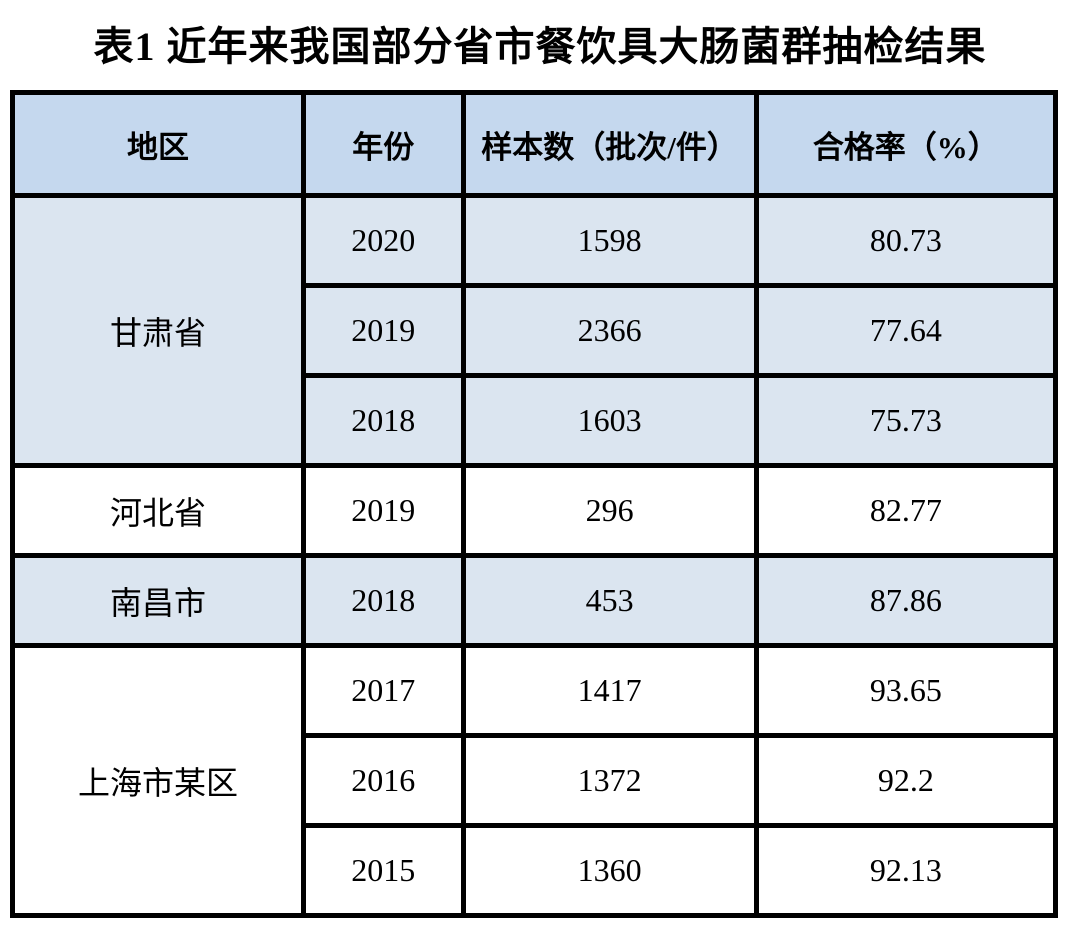 This screenshot has height=943, width=1080. What do you see at coordinates (609, 144) in the screenshot?
I see `header-samples: 样本数（批次/件）` at bounding box center [609, 144].